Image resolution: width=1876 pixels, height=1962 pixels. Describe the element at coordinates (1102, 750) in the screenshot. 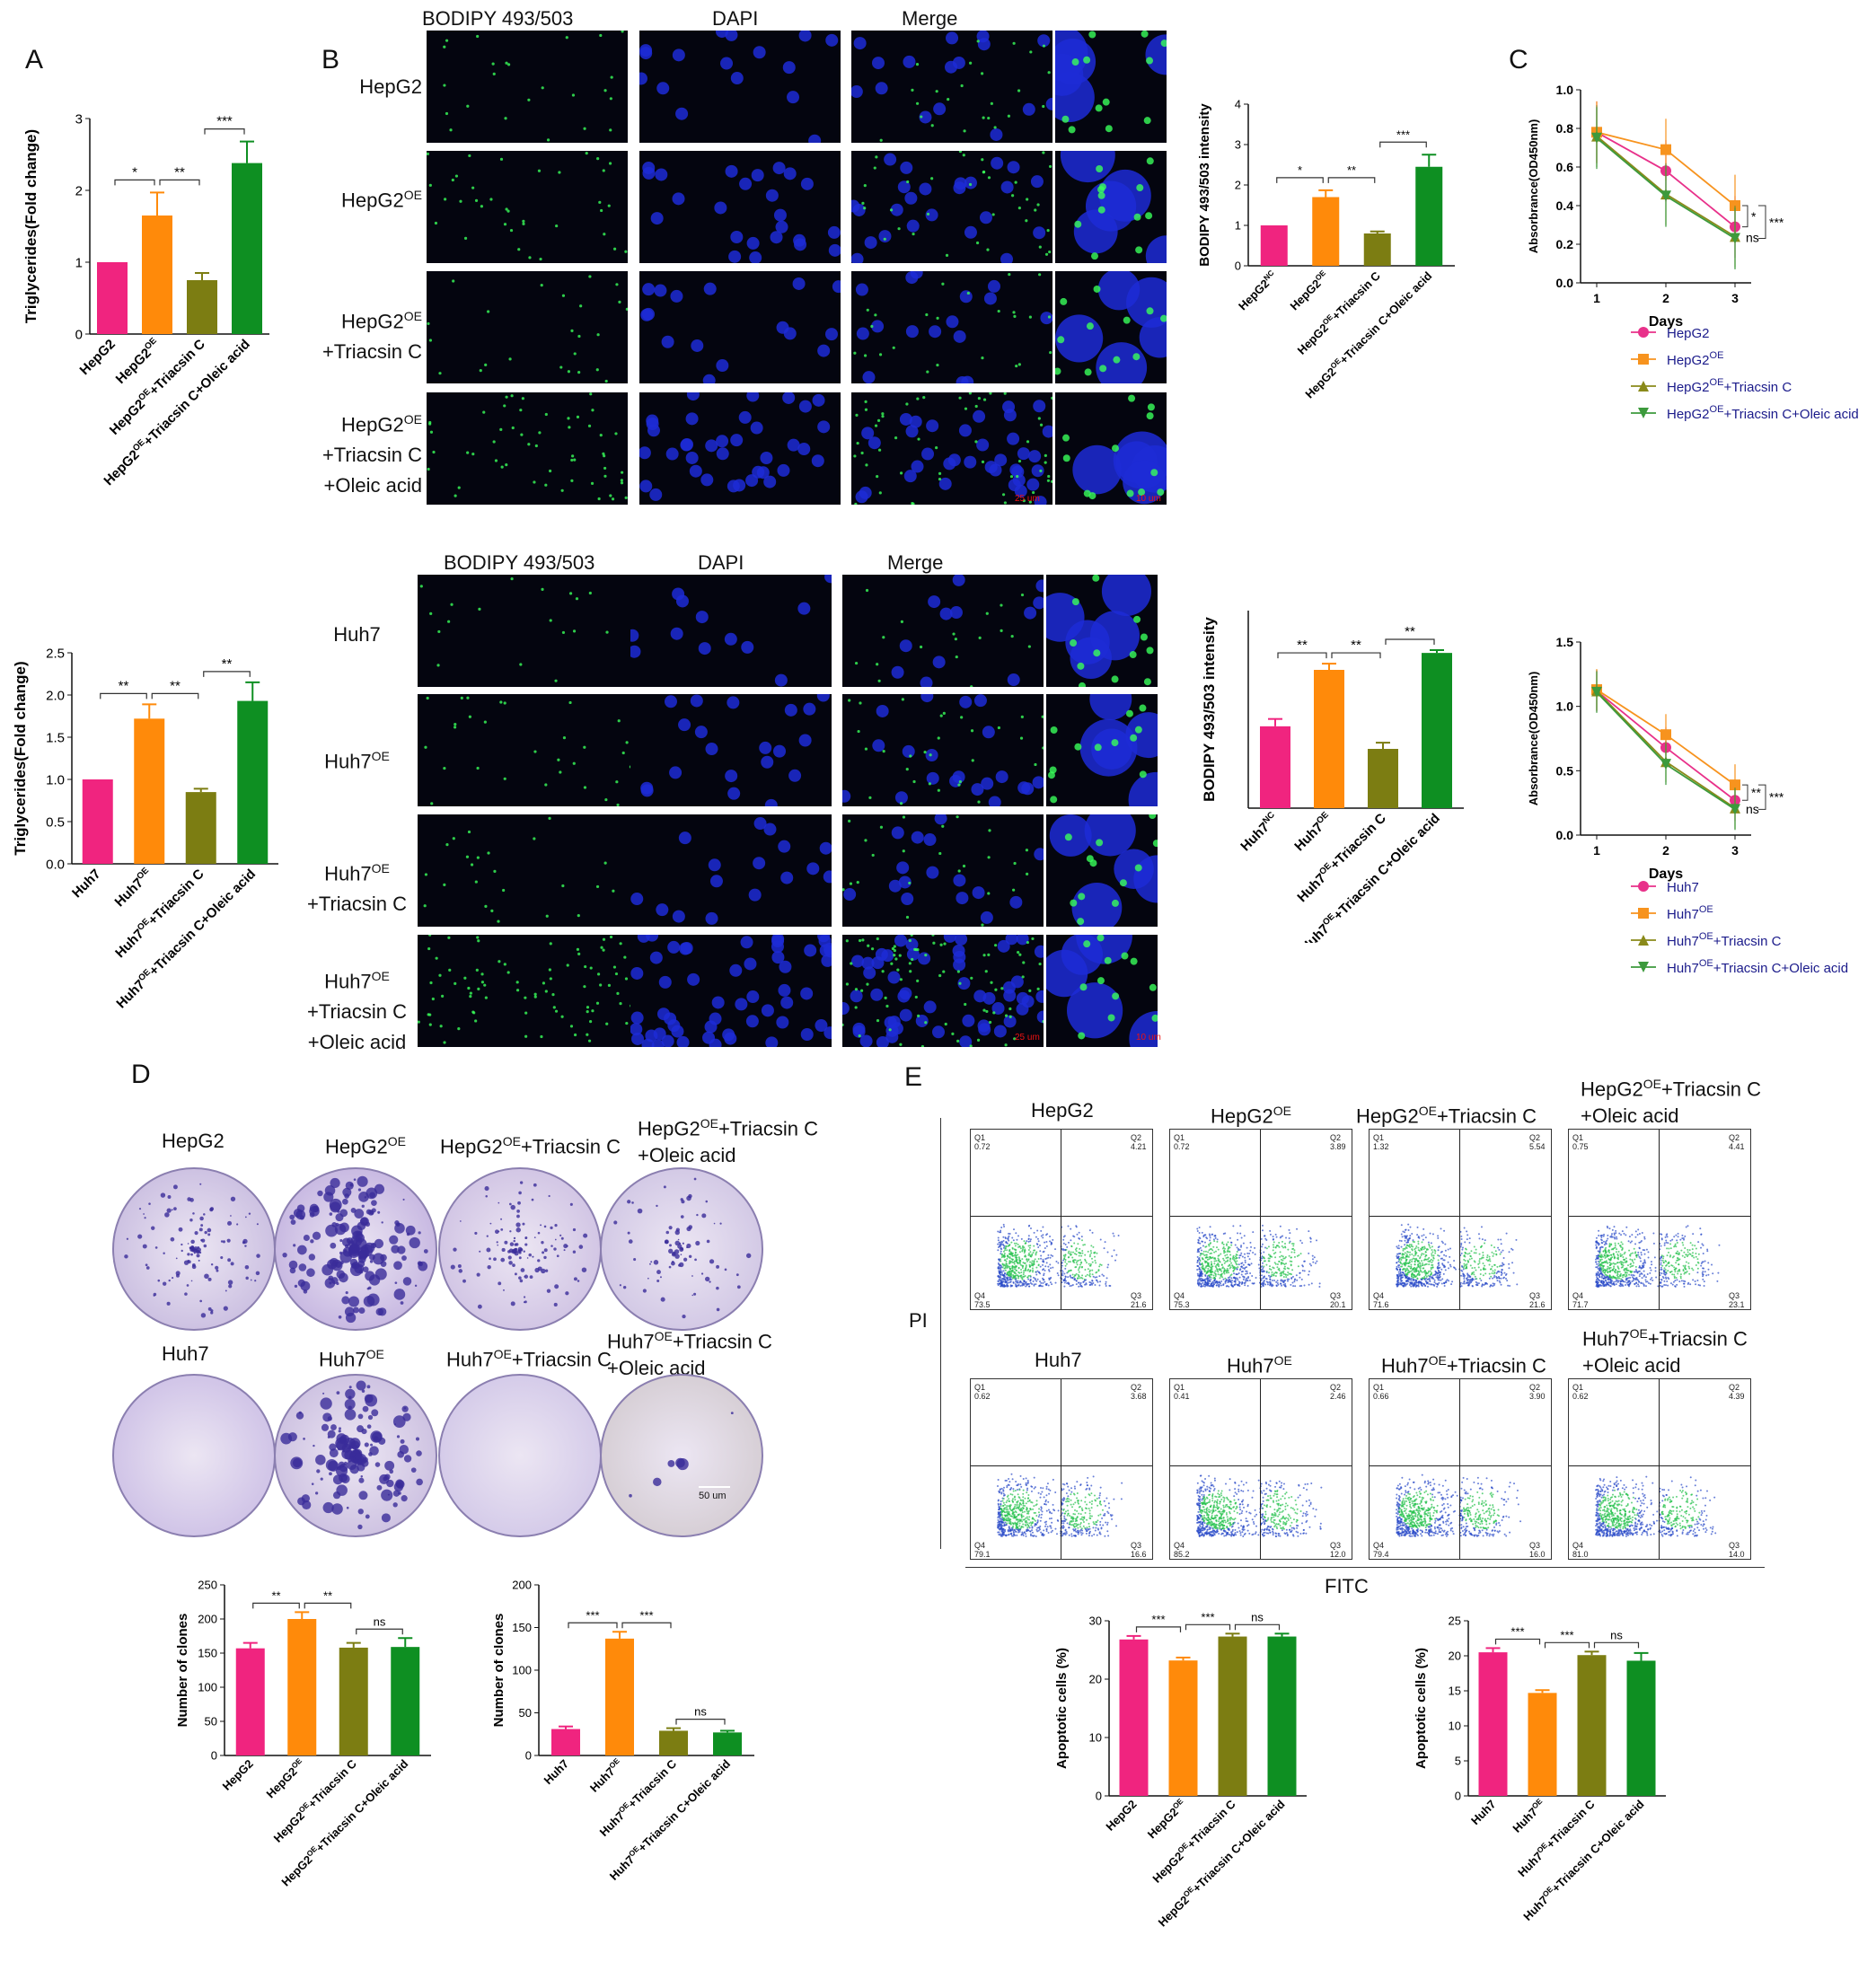

I see `micrograph` at that location.